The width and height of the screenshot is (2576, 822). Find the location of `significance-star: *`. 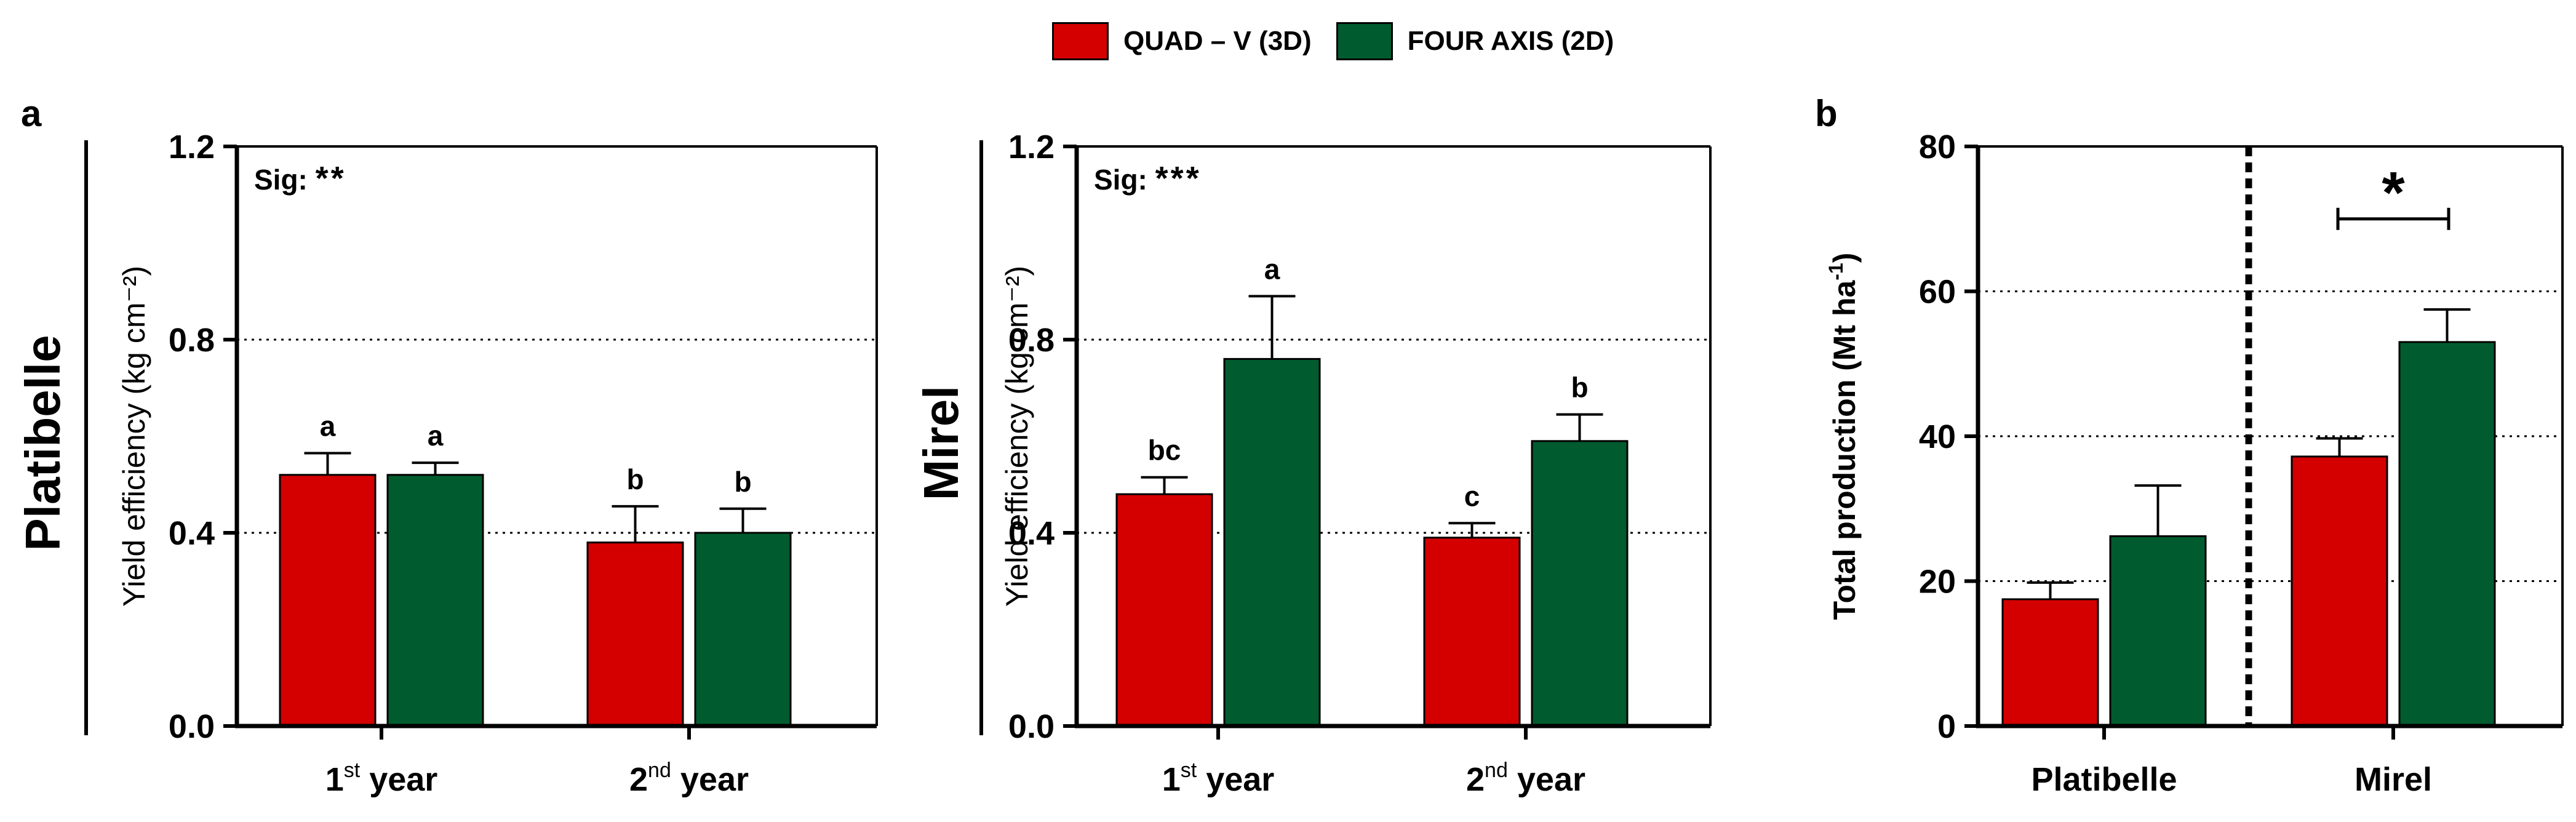

significance-star: * is located at coordinates (2393, 193).